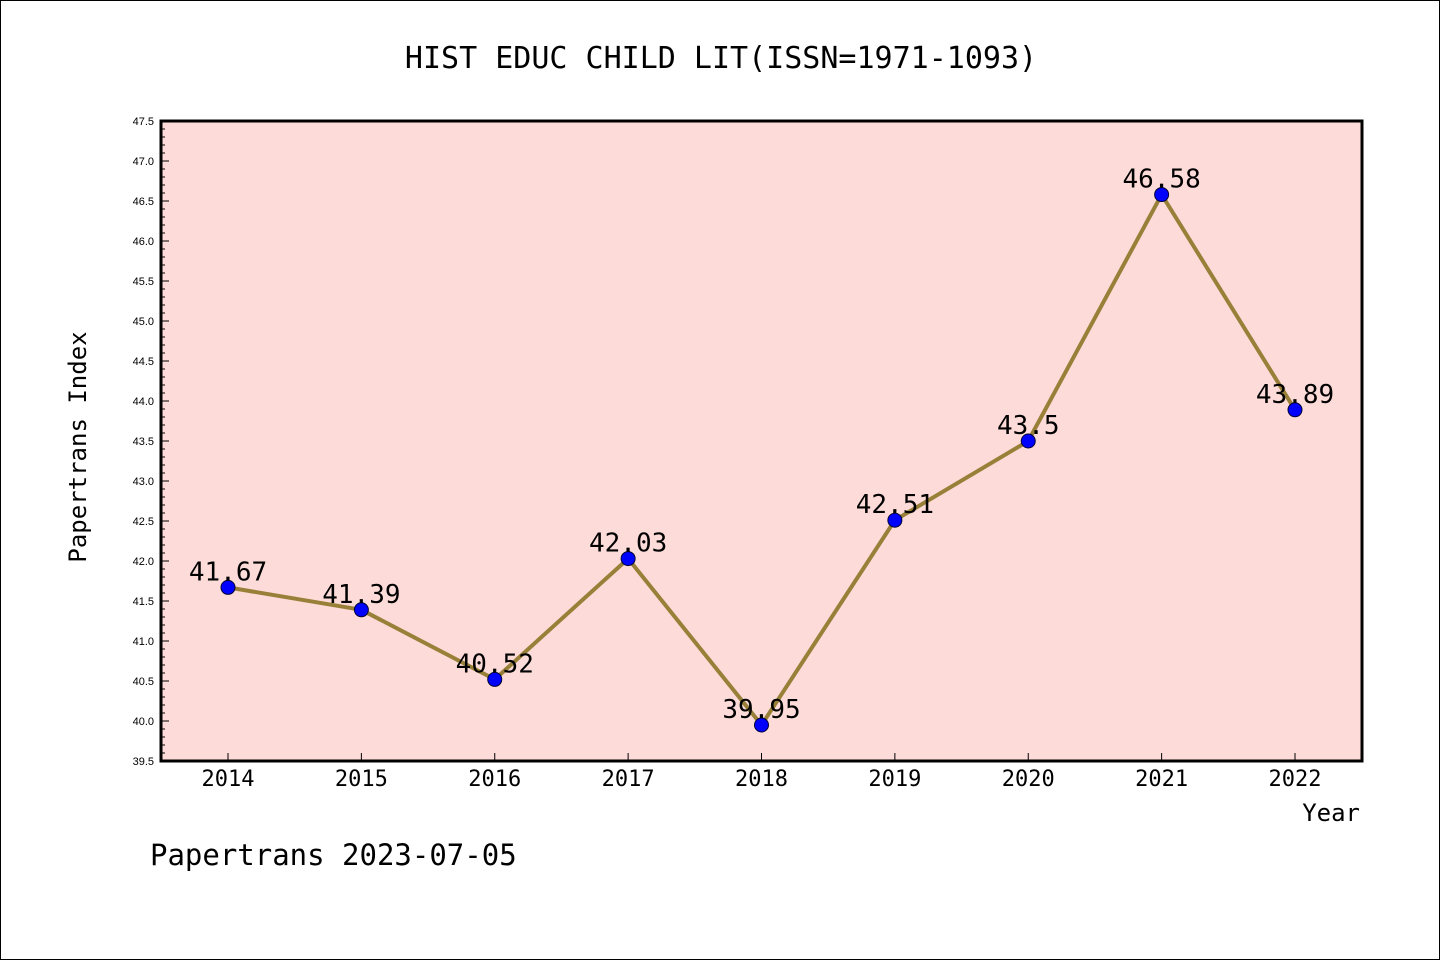 This screenshot has width=1440, height=961. I want to click on y-tick-label: 42.5, so click(143, 522).